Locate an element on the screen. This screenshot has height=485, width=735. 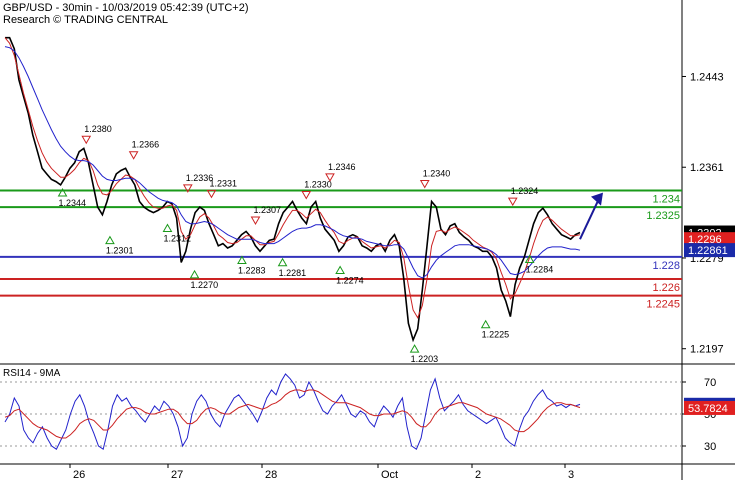
price-tick-label: 1.2443 is located at coordinates (707, 77).